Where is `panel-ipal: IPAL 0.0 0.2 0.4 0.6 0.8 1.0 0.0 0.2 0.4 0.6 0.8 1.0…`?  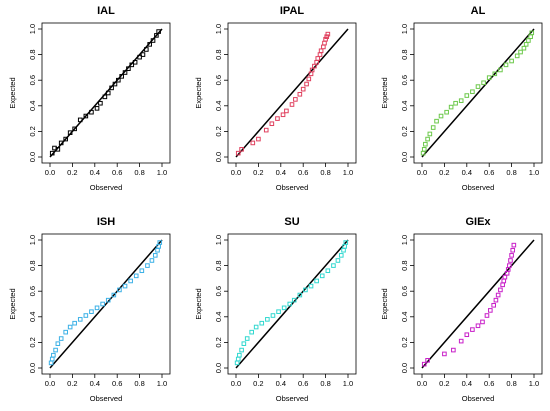
panel-ipal: IPAL 0.0 0.2 0.4 0.6 0.8 1.0 0.0 0.2 0.4 0.6 0.8 1.0… is located at coordinates (275, 98).